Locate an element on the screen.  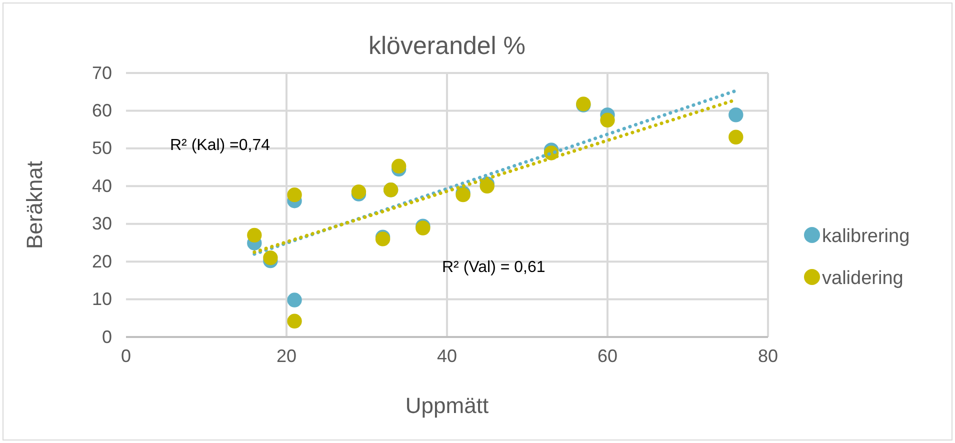
chart-title: klöverandel % is located at coordinates (447, 46).